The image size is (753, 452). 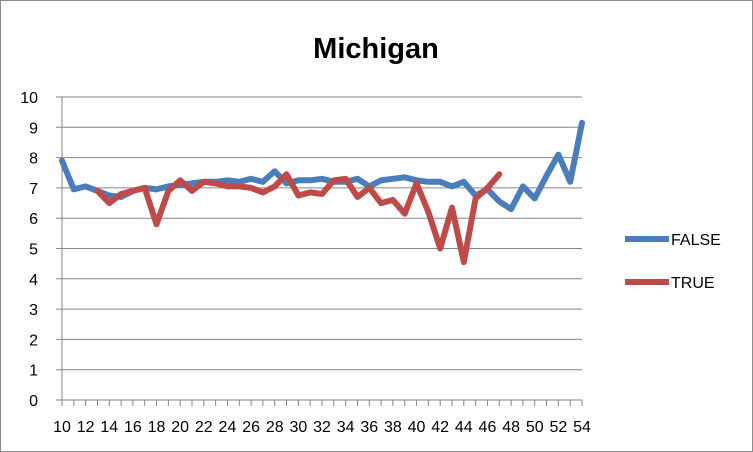 I want to click on legend: FALSE TRUE, so click(x=673, y=262).